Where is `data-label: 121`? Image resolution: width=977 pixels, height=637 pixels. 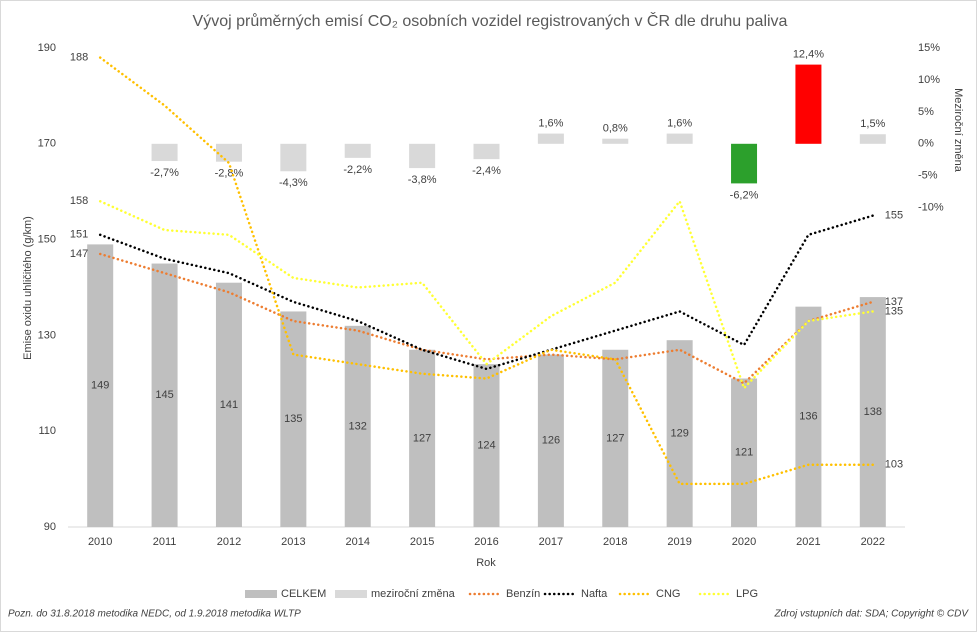 data-label: 121 is located at coordinates (744, 453).